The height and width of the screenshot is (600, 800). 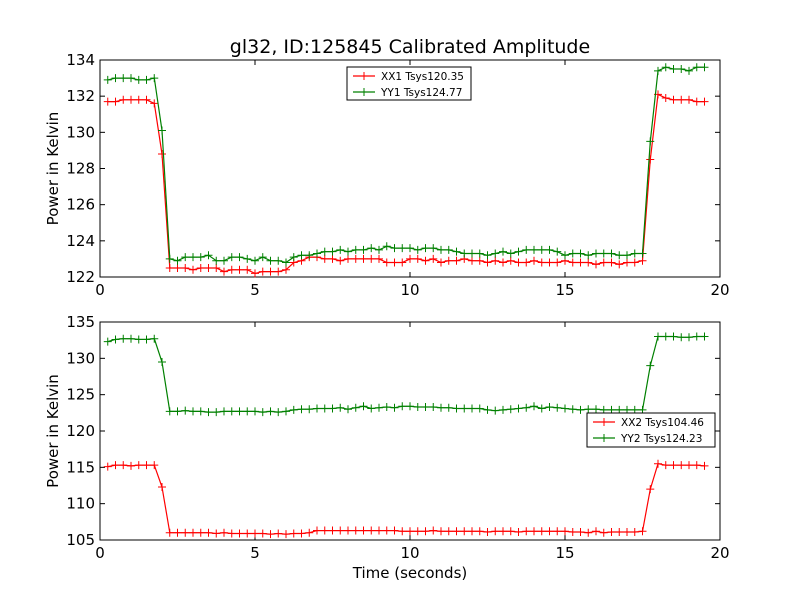 I want to click on legend-box, so click(x=651, y=430).